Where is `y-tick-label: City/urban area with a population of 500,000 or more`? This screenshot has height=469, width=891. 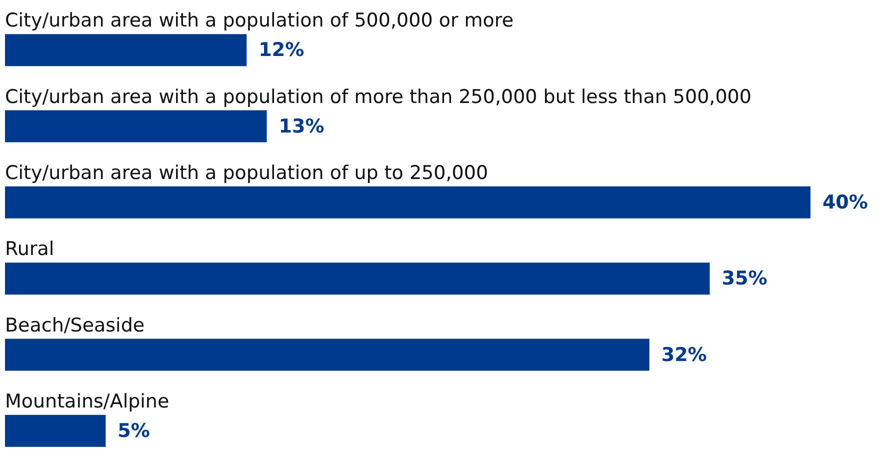 y-tick-label: City/urban area with a population of 500,000 or more is located at coordinates (259, 21).